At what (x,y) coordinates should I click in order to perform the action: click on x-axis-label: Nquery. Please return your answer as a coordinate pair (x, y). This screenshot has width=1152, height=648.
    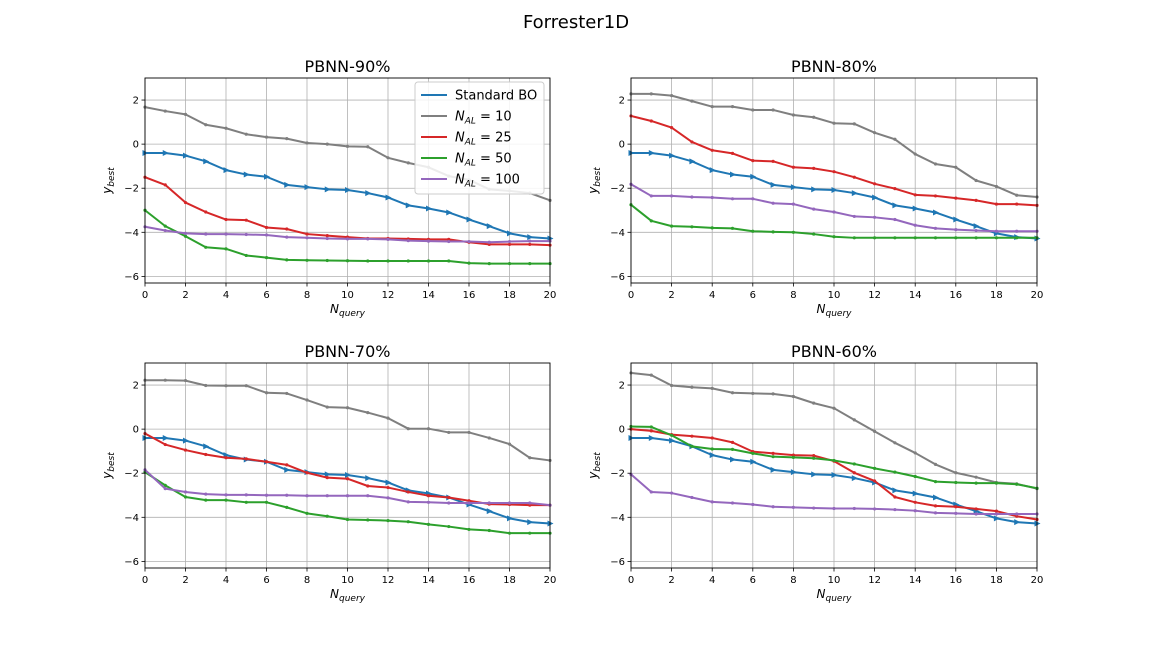
    Looking at the image, I should click on (835, 595).